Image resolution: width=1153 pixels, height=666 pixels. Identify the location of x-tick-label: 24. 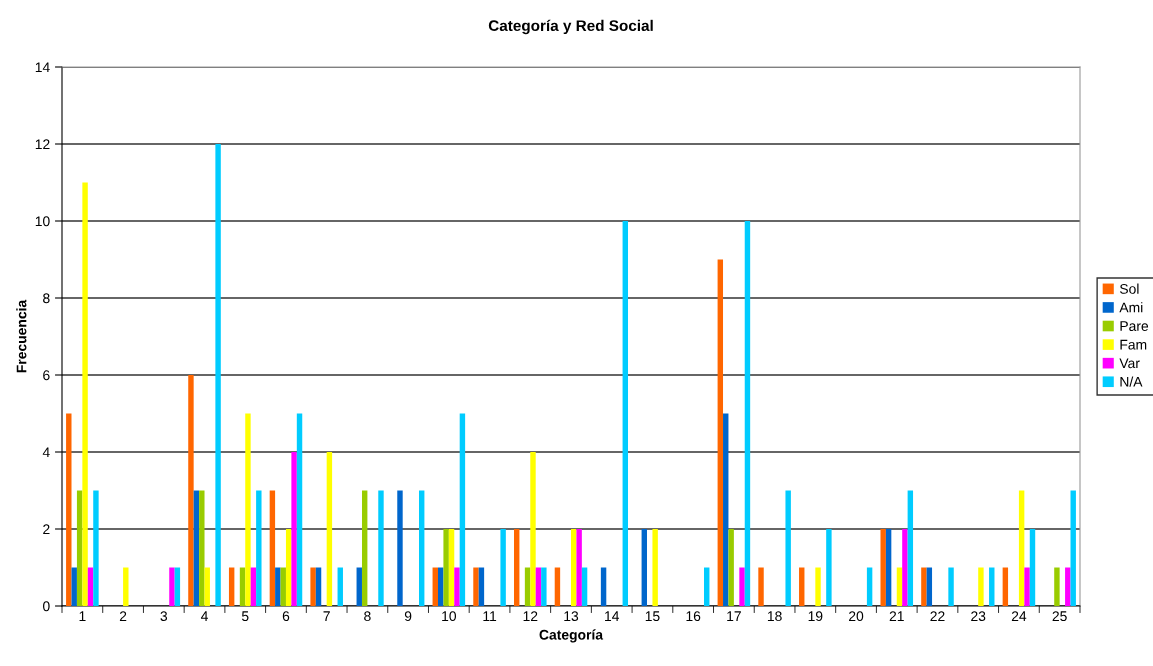
(1019, 616).